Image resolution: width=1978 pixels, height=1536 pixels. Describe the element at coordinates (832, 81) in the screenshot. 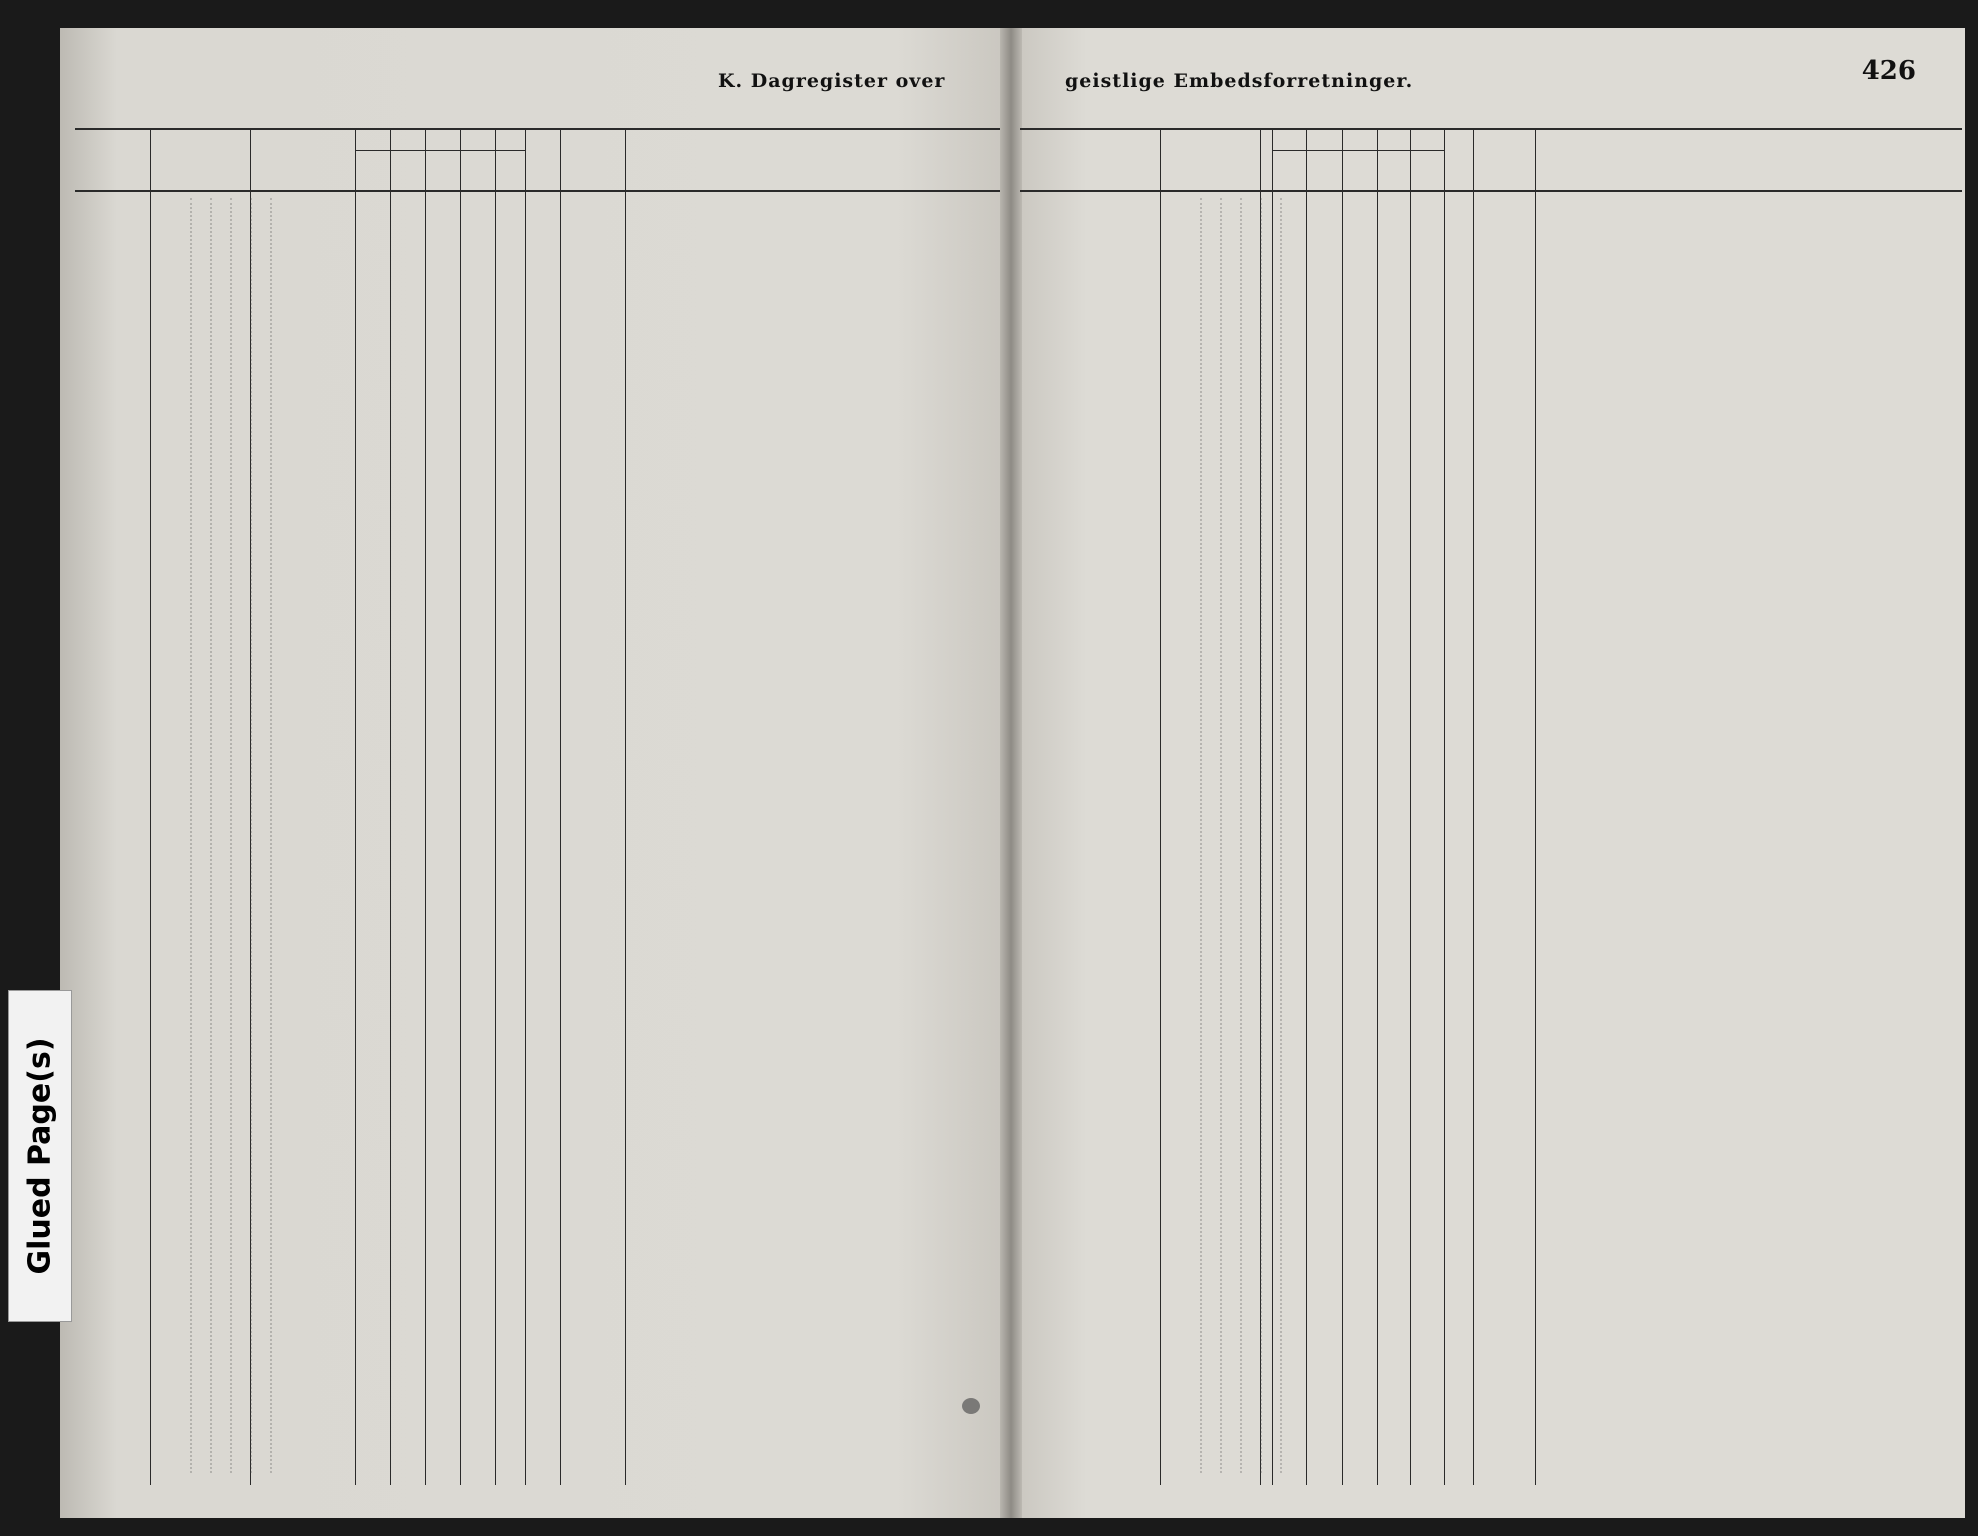

I see `left-page-title: K. Dagregister over` at that location.